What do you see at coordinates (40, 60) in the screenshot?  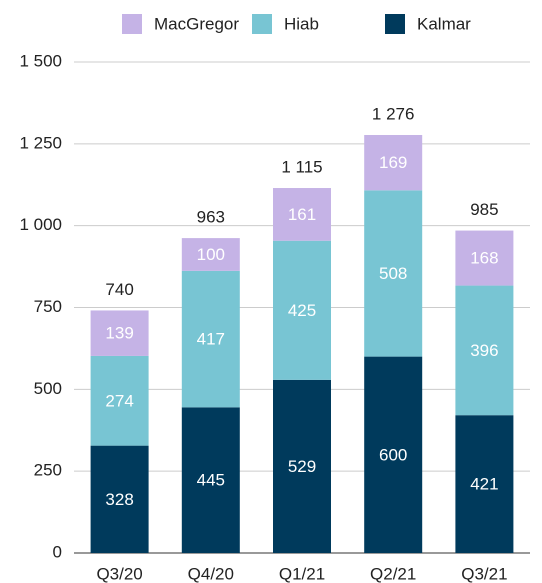 I see `y-tick-label: 1 500` at bounding box center [40, 60].